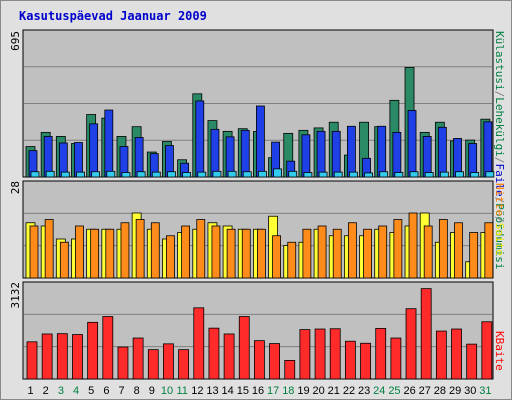  Describe the element at coordinates (499, 61) in the screenshot. I see `side-label: Külastusi` at that location.